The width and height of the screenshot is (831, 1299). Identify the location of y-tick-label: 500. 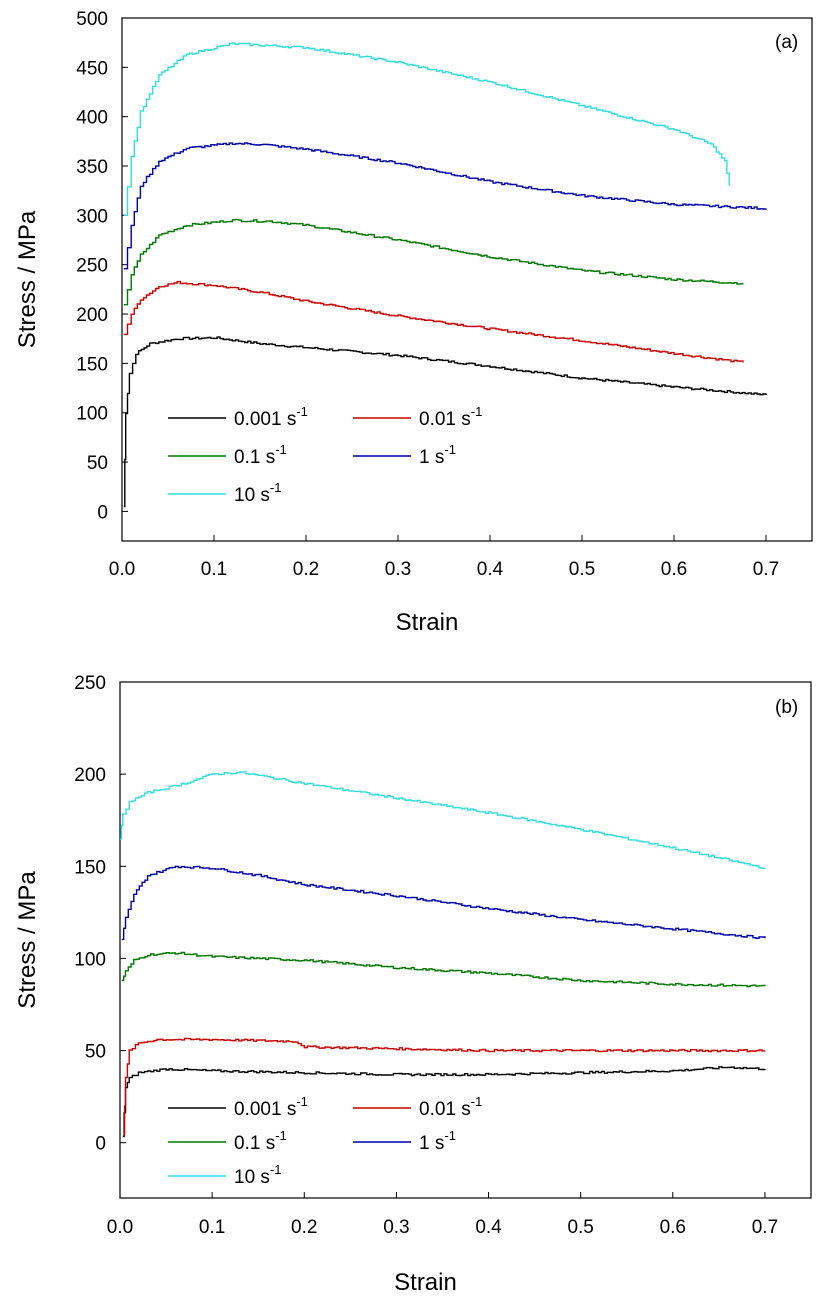
(92, 19).